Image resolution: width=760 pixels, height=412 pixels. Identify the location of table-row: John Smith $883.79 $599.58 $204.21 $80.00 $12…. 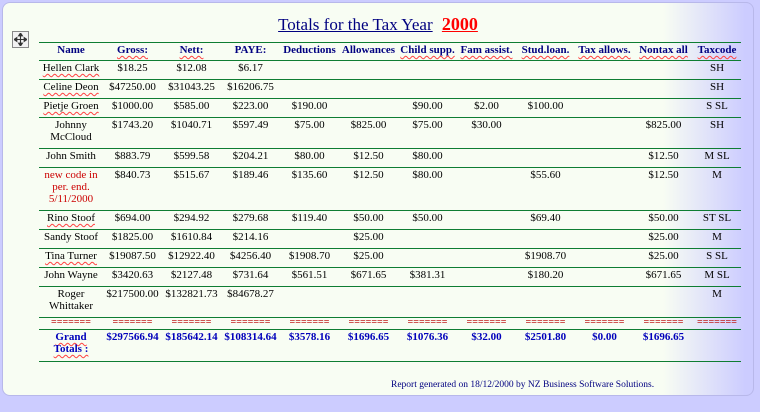
(390, 158).